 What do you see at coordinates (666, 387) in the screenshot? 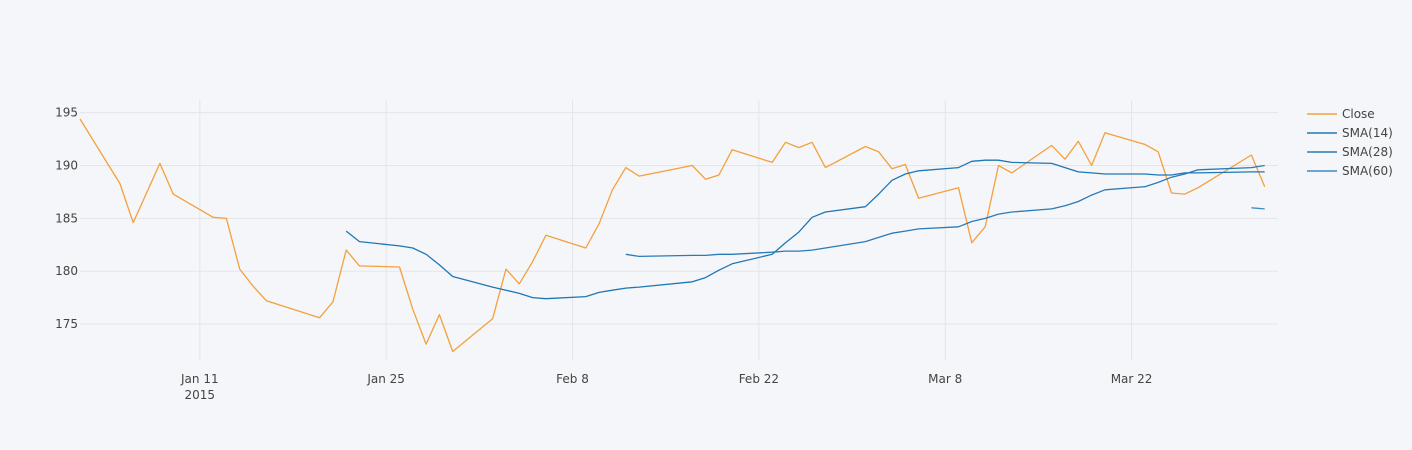
I see `x-axis-ticks: Jan 11 2015 Jan 25 Feb 8 Feb 22 Mar 8 Mar 22` at bounding box center [666, 387].